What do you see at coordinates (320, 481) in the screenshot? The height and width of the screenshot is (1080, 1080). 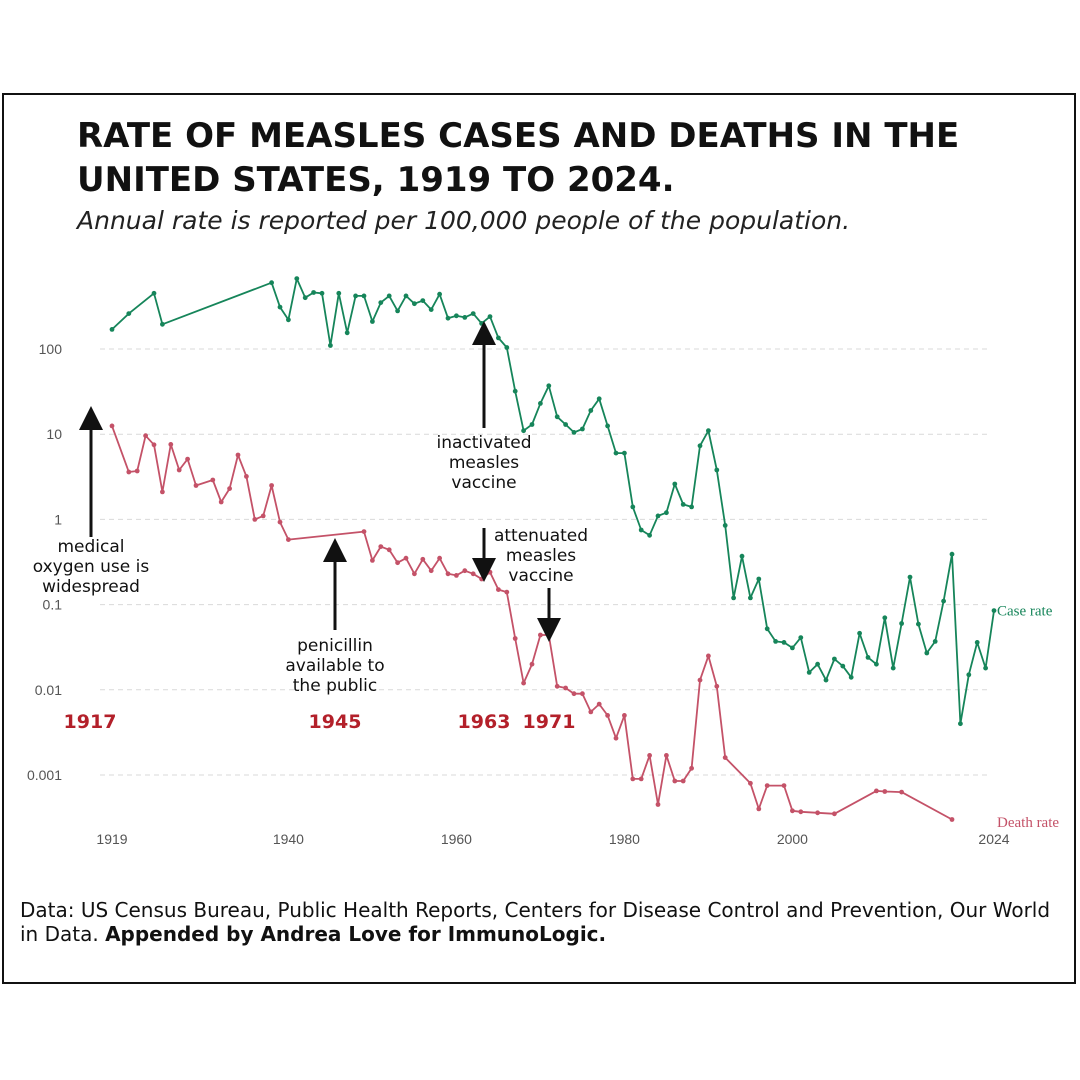 I see `annotation-arrows` at bounding box center [320, 481].